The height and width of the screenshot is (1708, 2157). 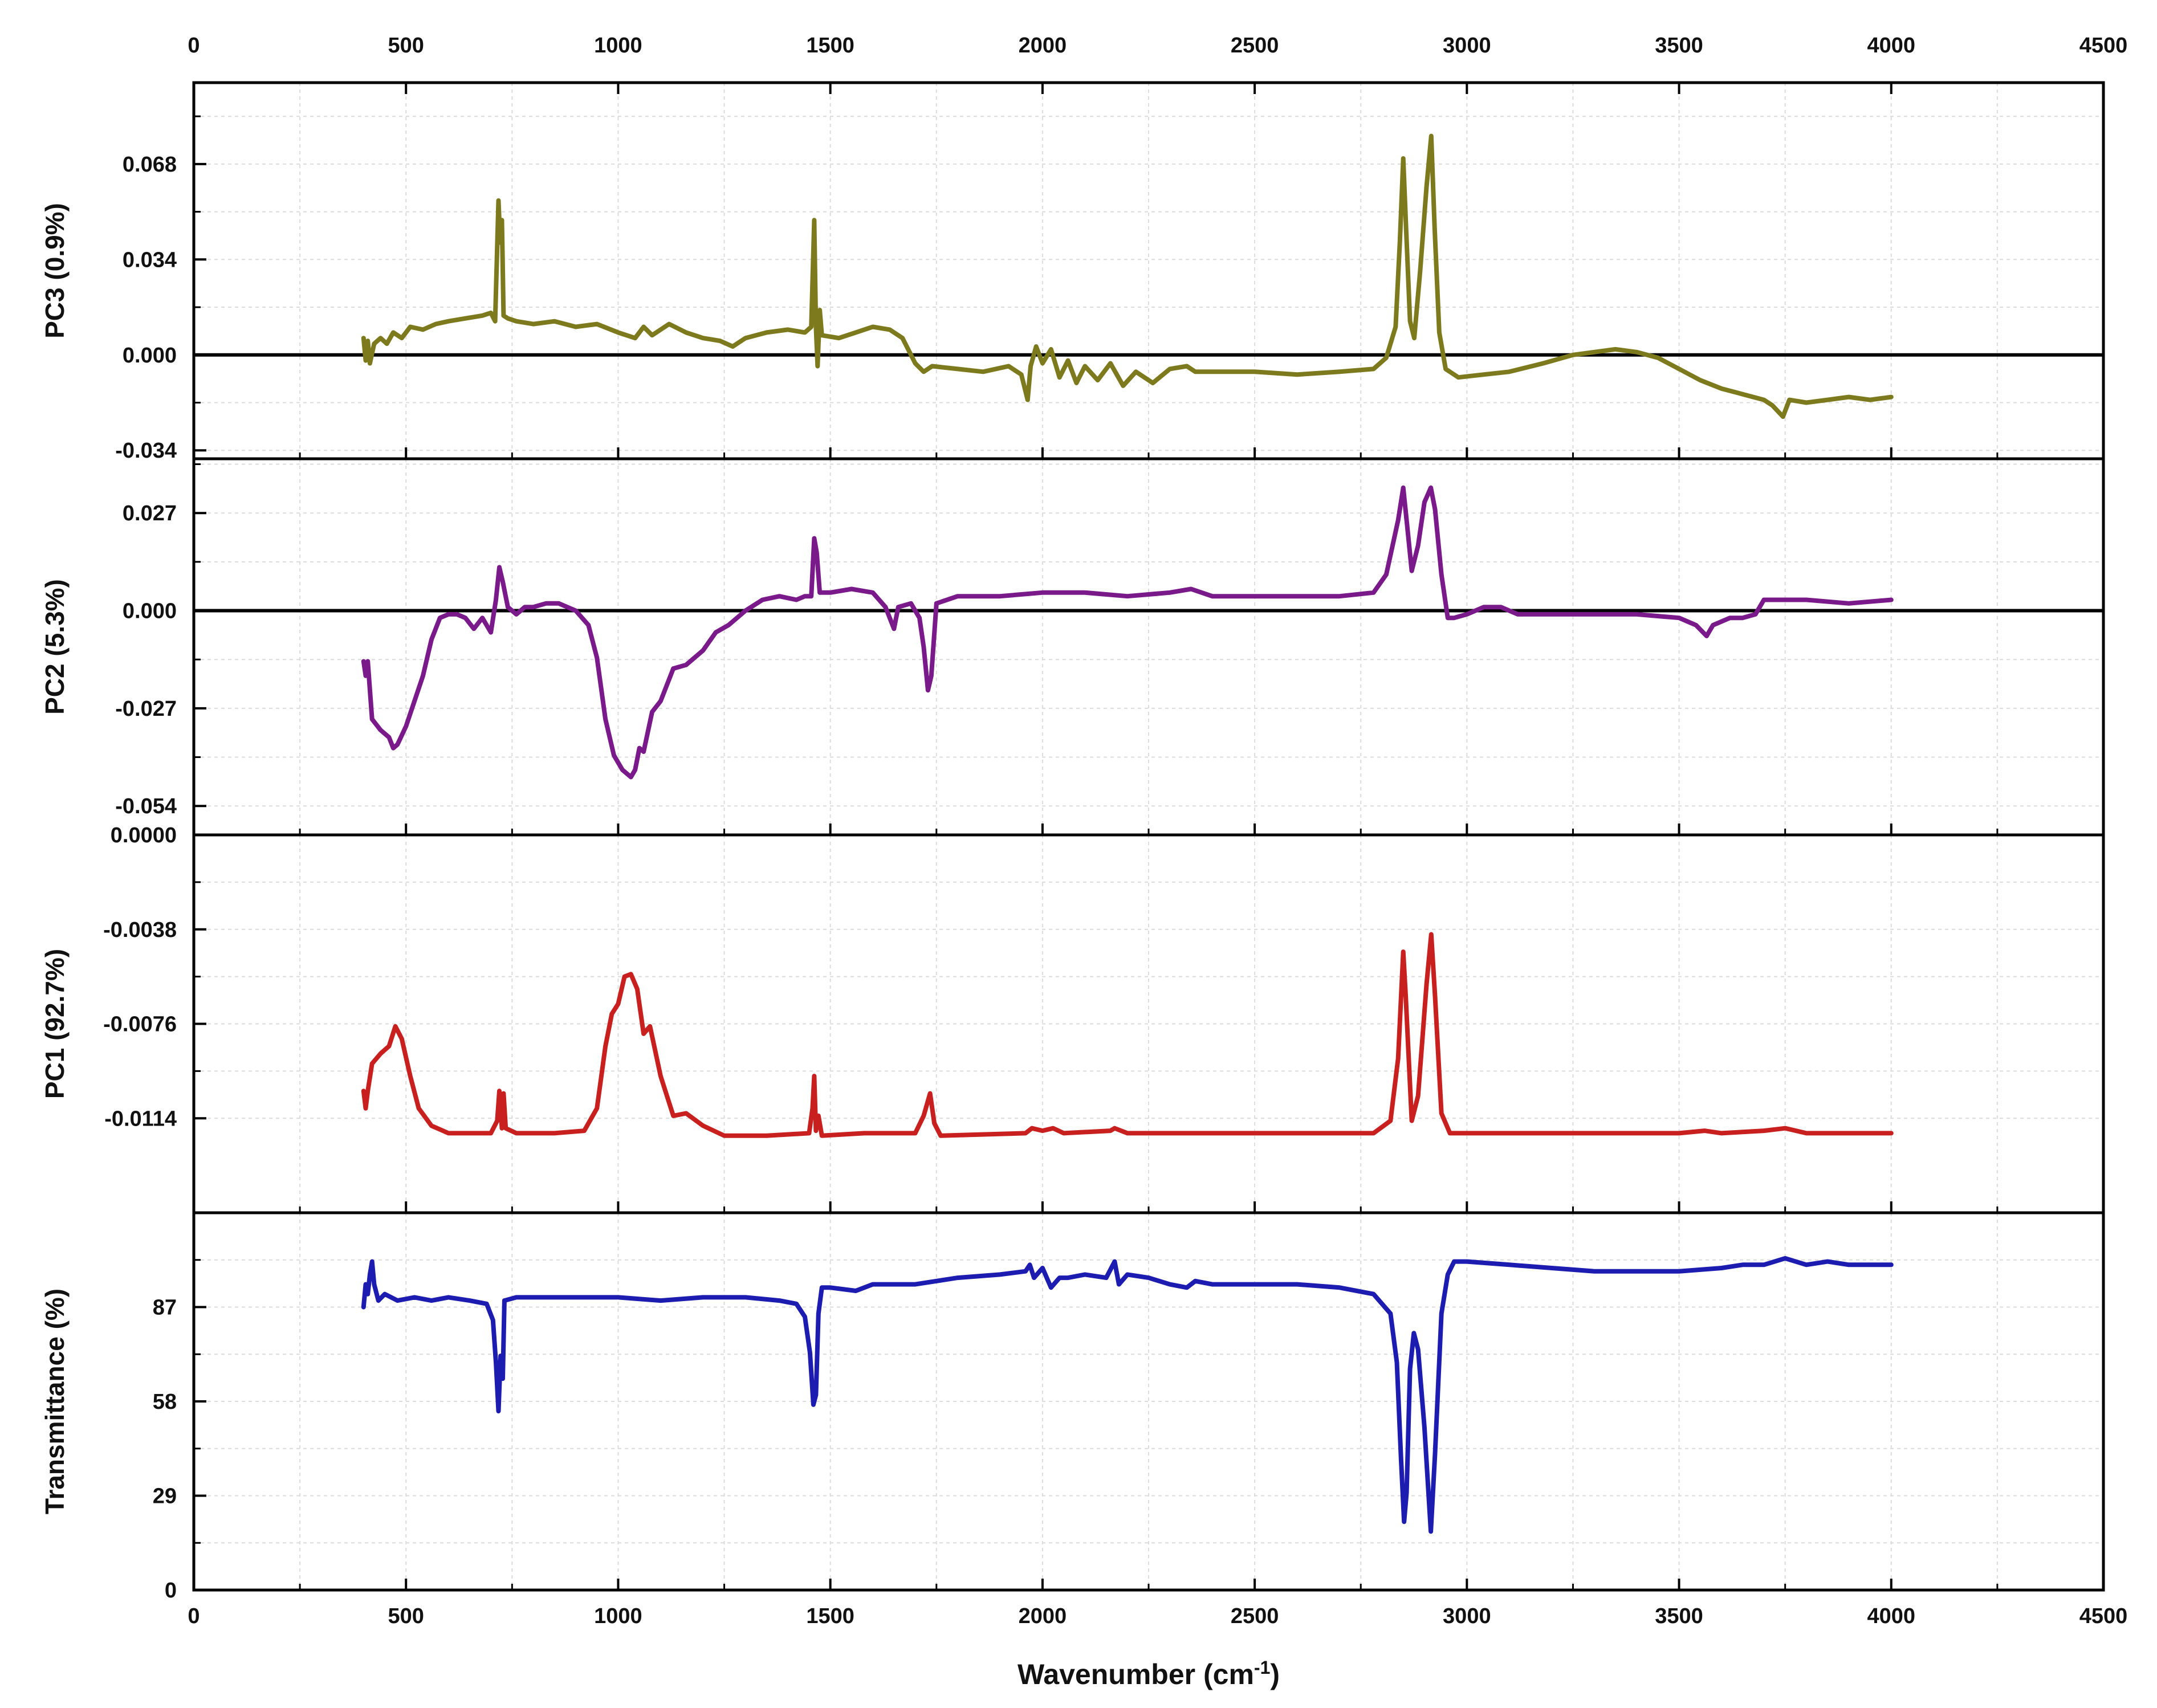 I want to click on xtick-label-bottom: 500, so click(x=406, y=1616).